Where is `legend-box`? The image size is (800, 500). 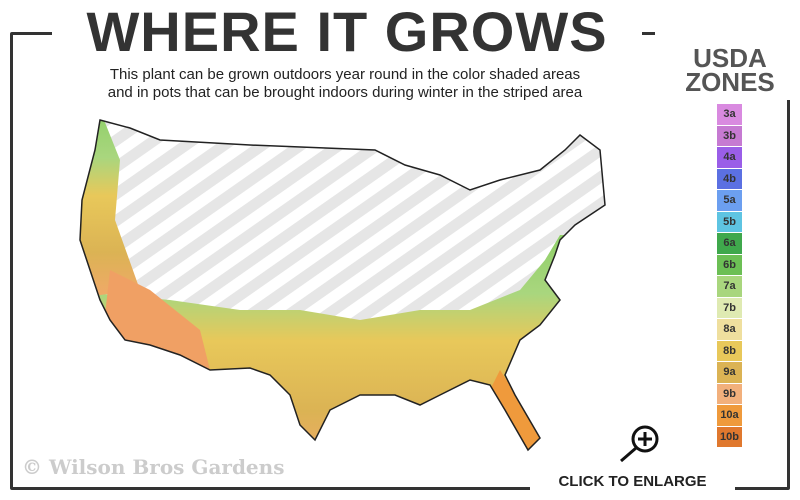
legend-box is located at coordinates (722, 65).